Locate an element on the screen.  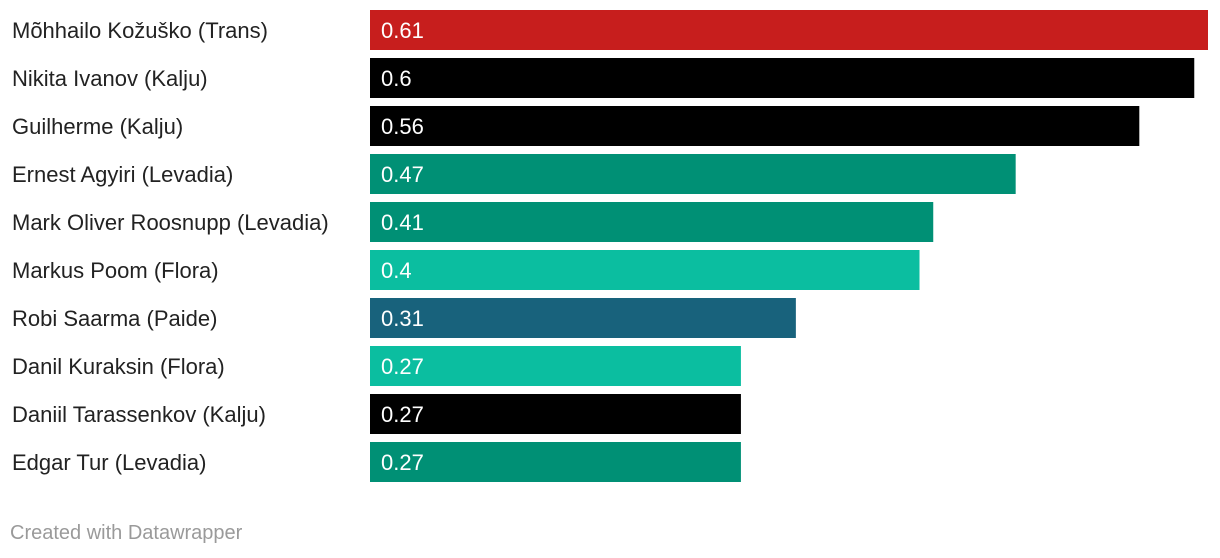
bar-row: Nikita Ivanov (Kalju) 0.6 is located at coordinates (603, 78).